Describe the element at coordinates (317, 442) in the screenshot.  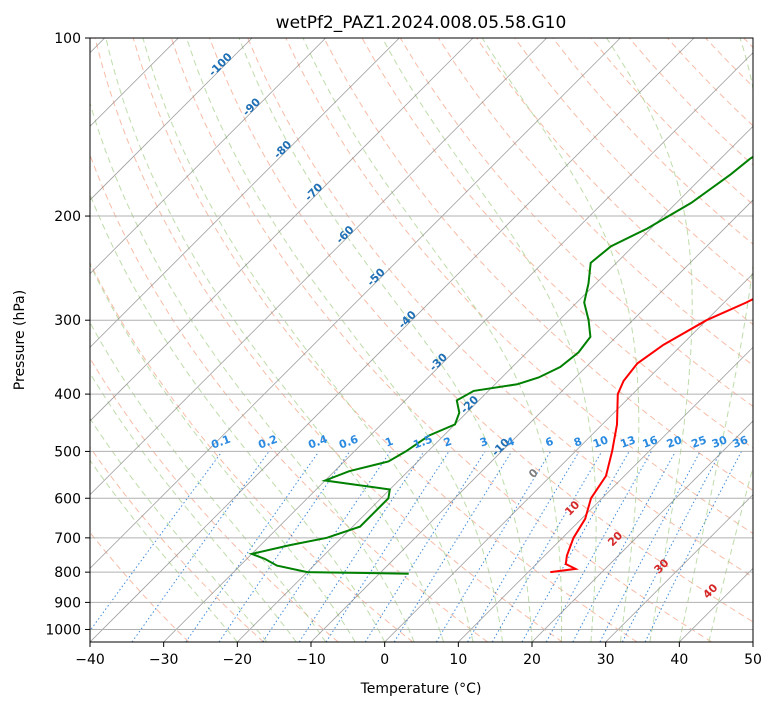
I see `mixing-ratio-label: 0.4` at that location.